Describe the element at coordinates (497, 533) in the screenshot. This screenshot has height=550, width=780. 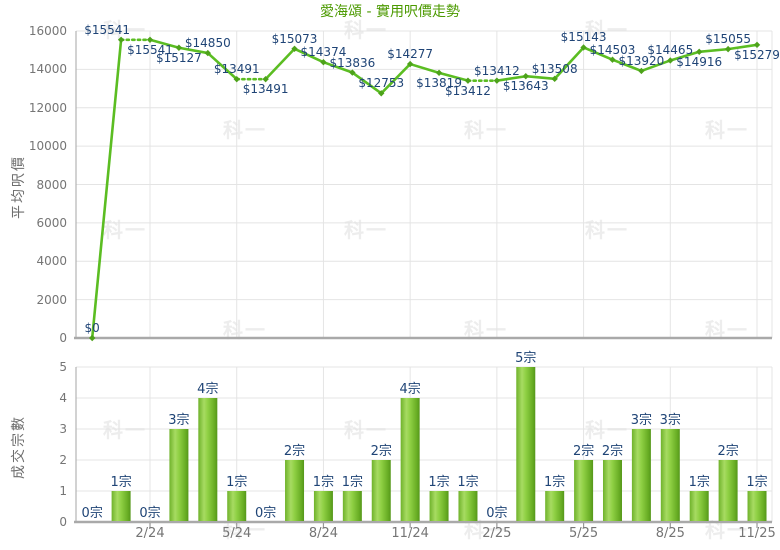
I see `x-tick-label: 2/25` at that location.